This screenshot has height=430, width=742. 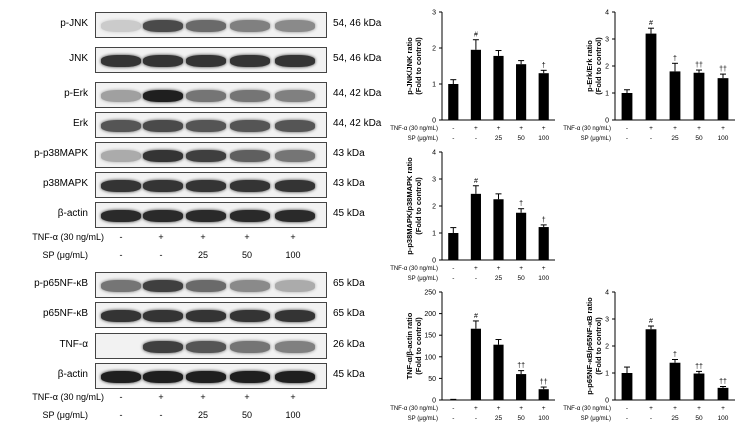 I want to click on blot-label: p38MAPK, so click(x=65, y=183).